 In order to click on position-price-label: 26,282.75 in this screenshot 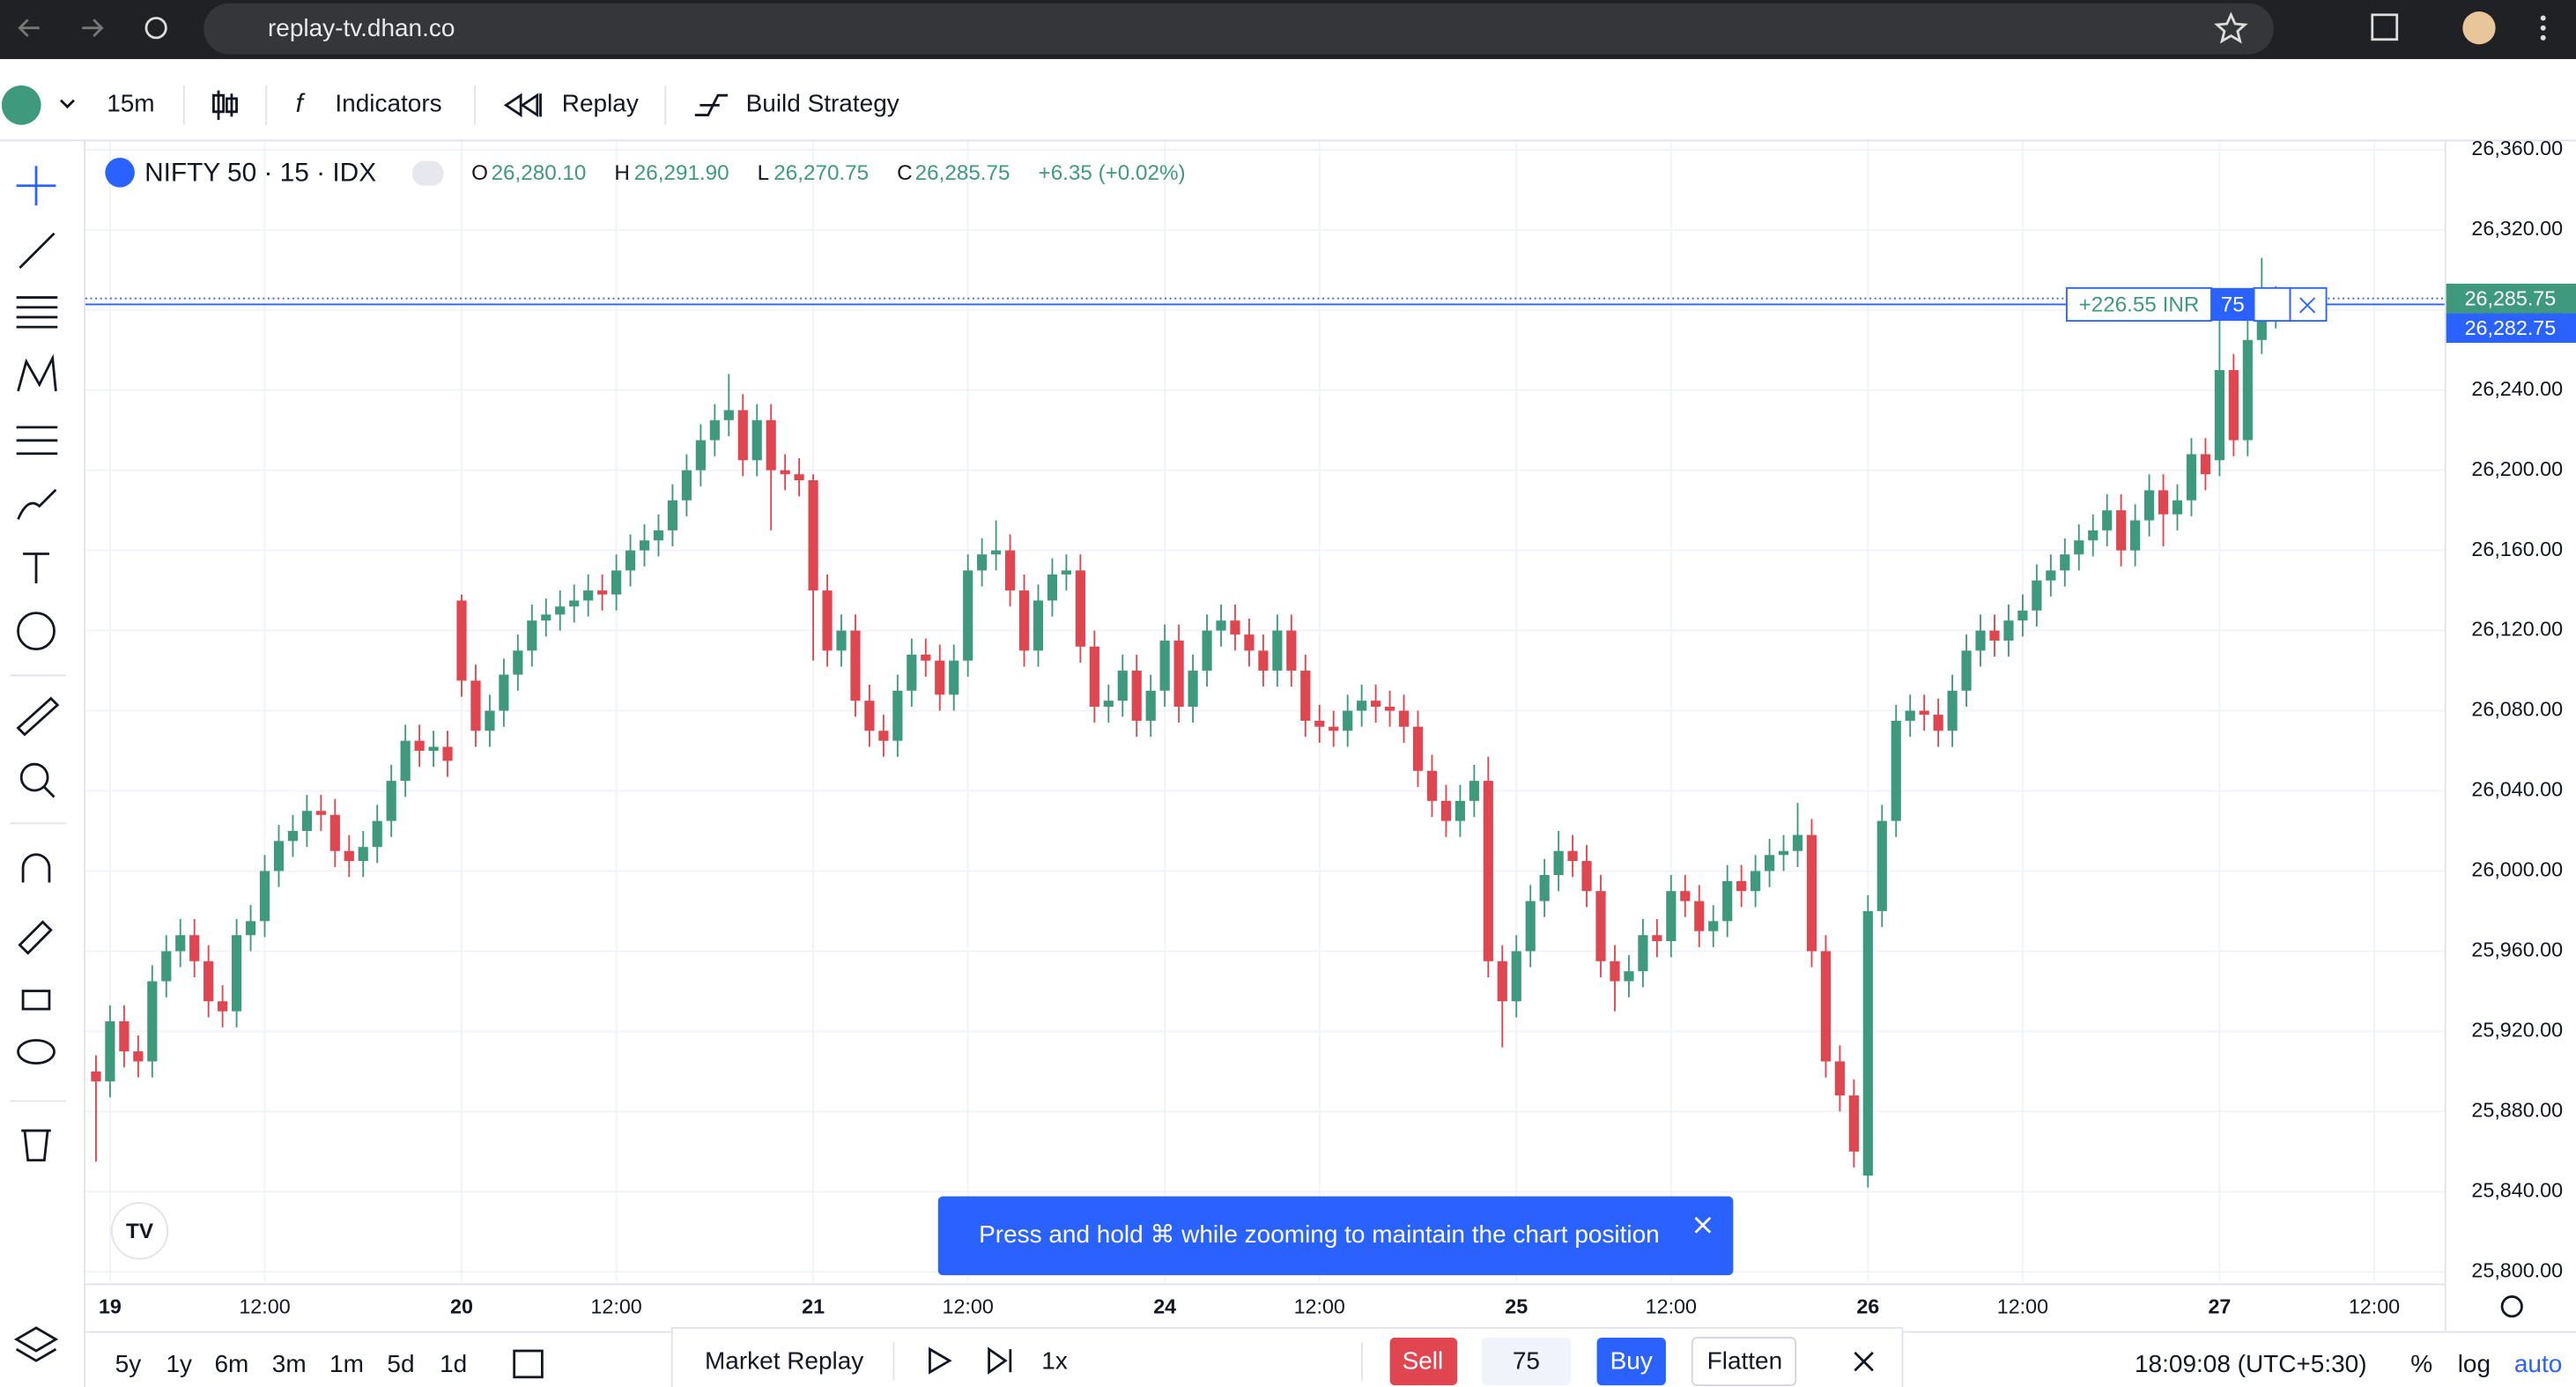, I will do `click(2511, 328)`.